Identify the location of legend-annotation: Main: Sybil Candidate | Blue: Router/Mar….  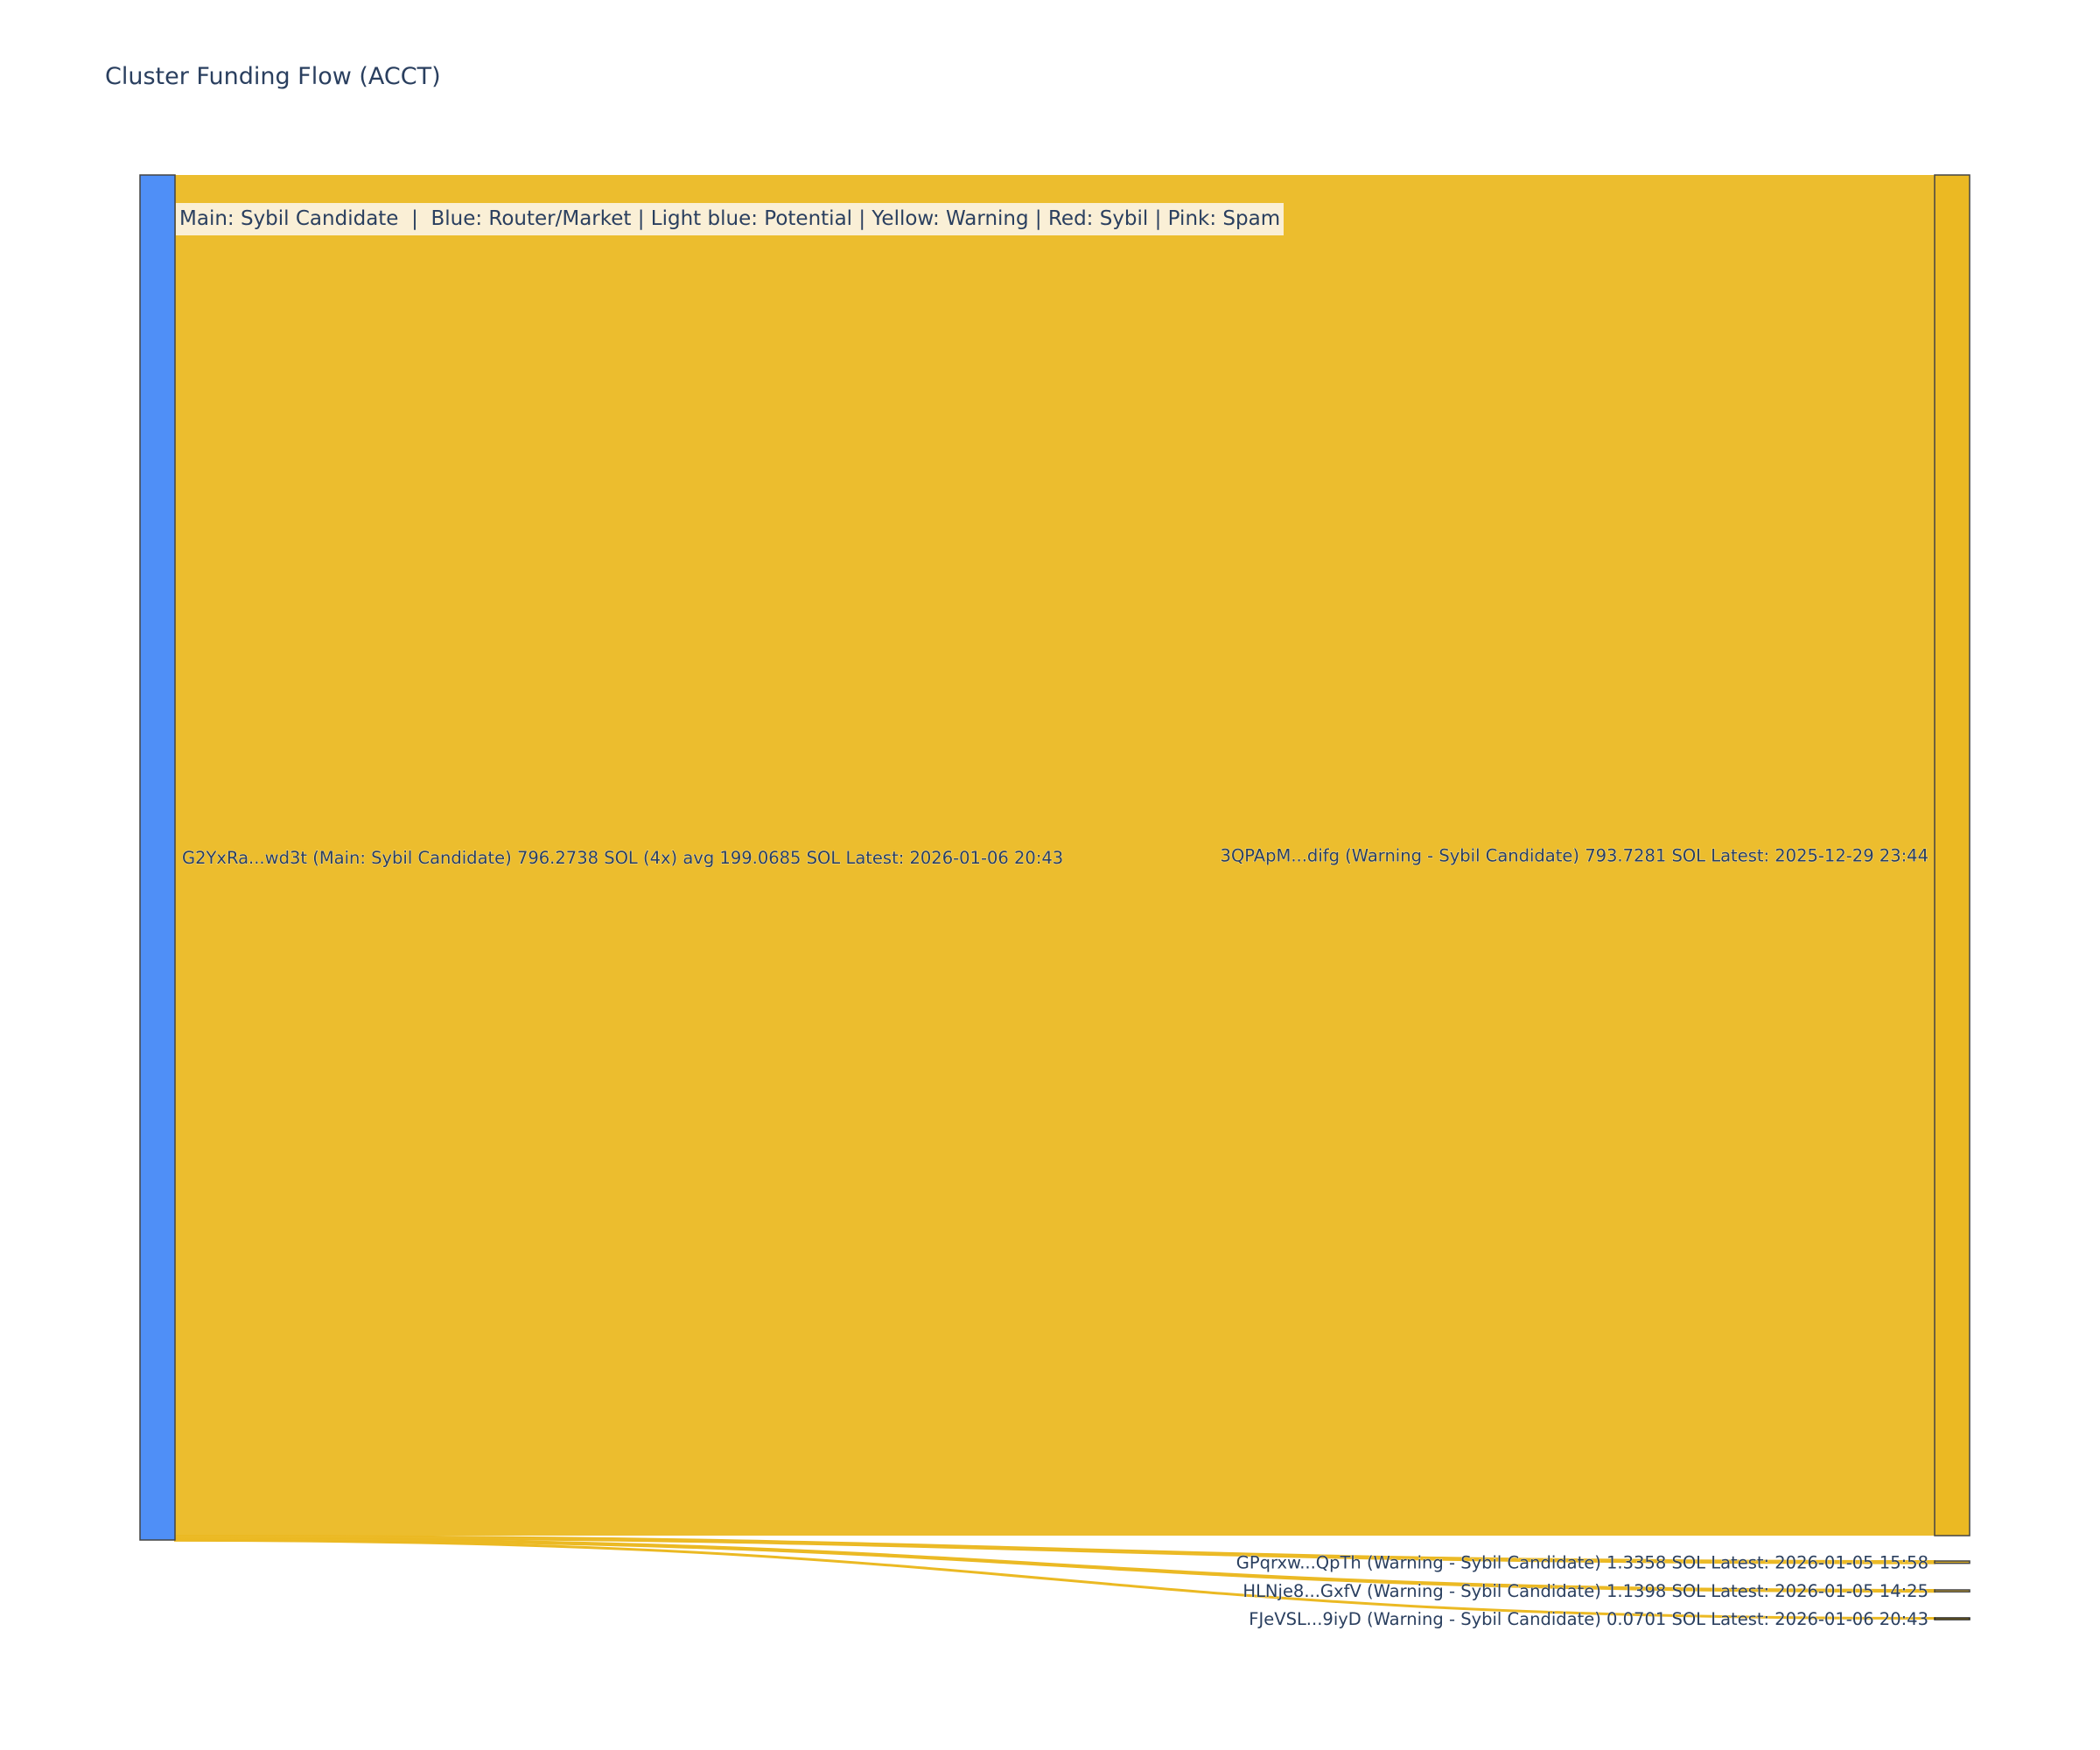
(730, 219).